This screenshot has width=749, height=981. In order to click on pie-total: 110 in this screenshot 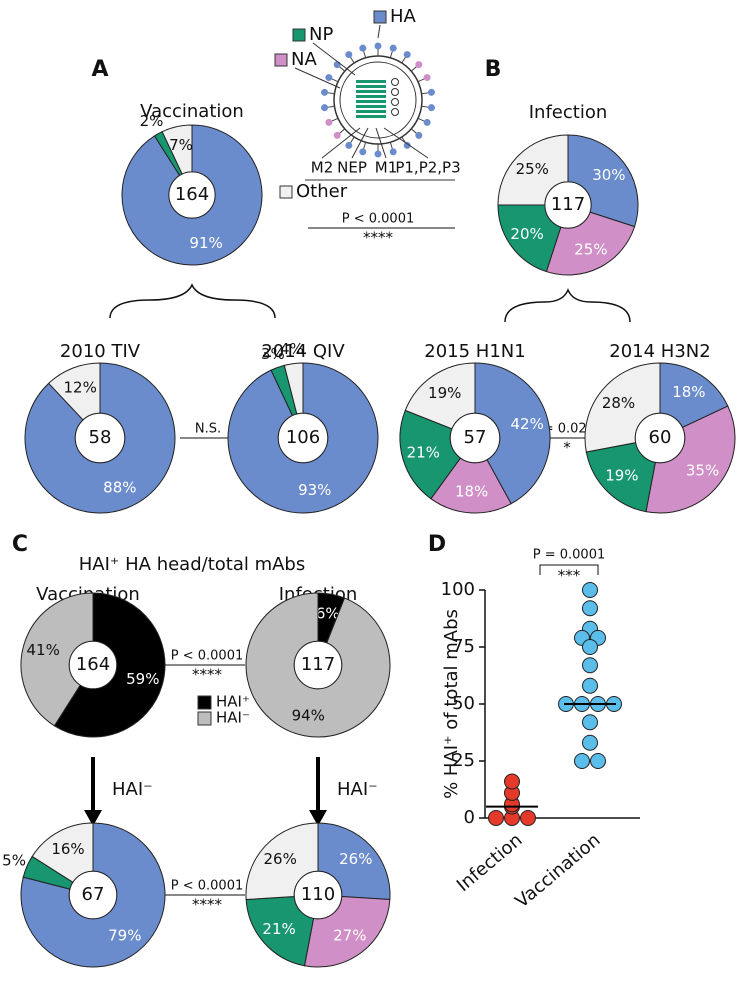, I will do `click(318, 894)`.